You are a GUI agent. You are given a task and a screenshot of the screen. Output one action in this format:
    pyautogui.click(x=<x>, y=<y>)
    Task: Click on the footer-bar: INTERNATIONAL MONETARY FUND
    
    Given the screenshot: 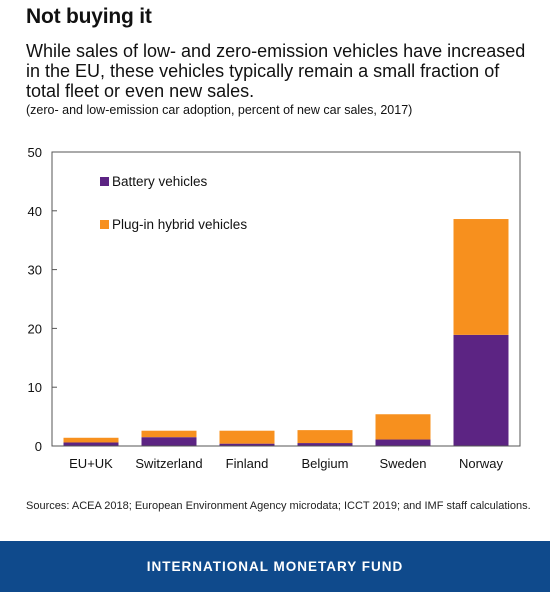 What is the action you would take?
    pyautogui.click(x=275, y=566)
    